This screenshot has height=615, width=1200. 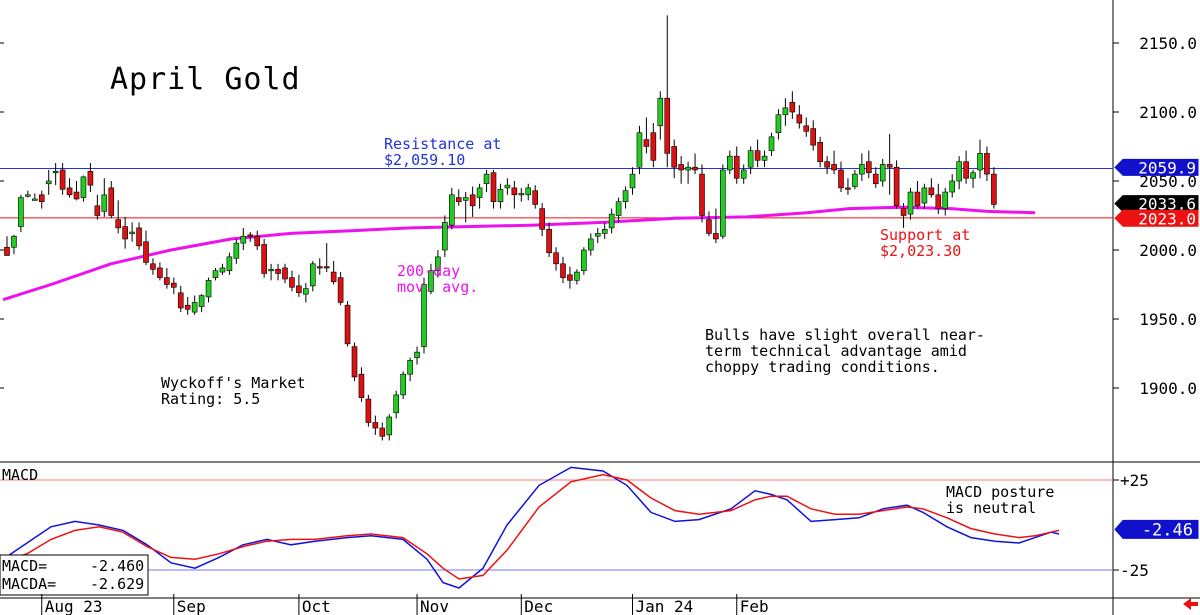 What do you see at coordinates (754, 606) in the screenshot?
I see `month-label: Feb` at bounding box center [754, 606].